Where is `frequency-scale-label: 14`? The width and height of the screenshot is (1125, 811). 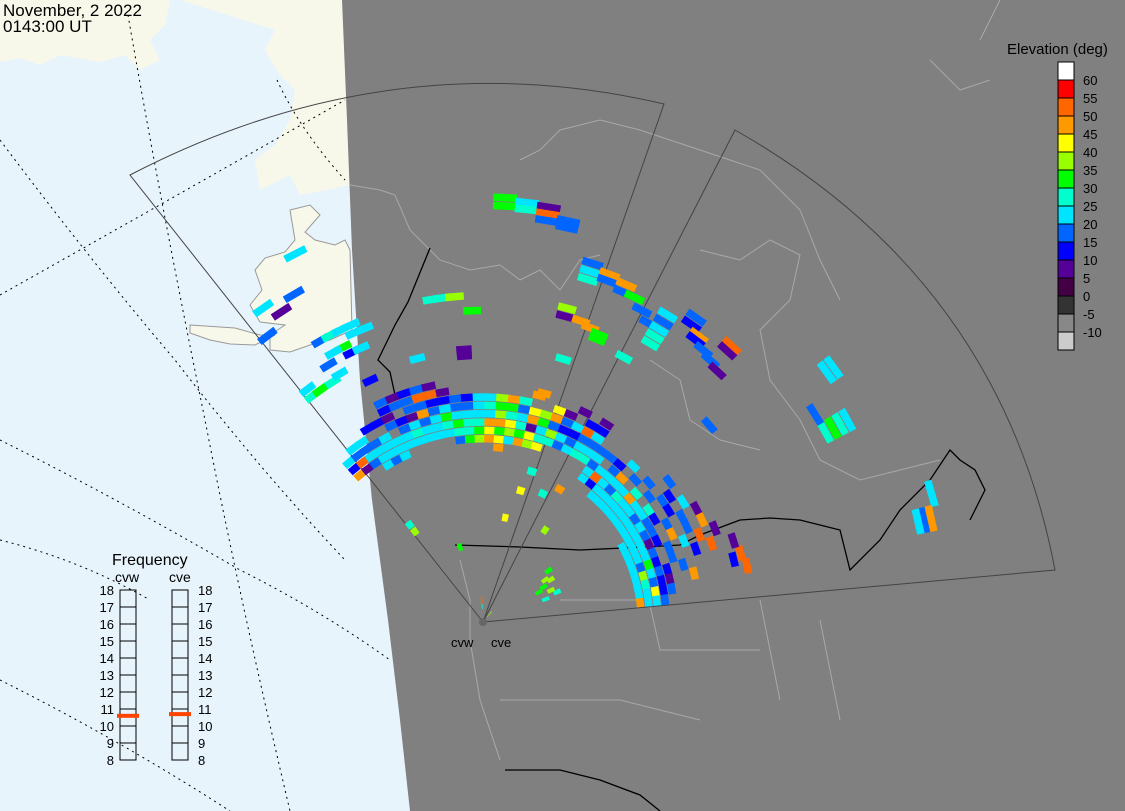 frequency-scale-label: 14 is located at coordinates (205, 658).